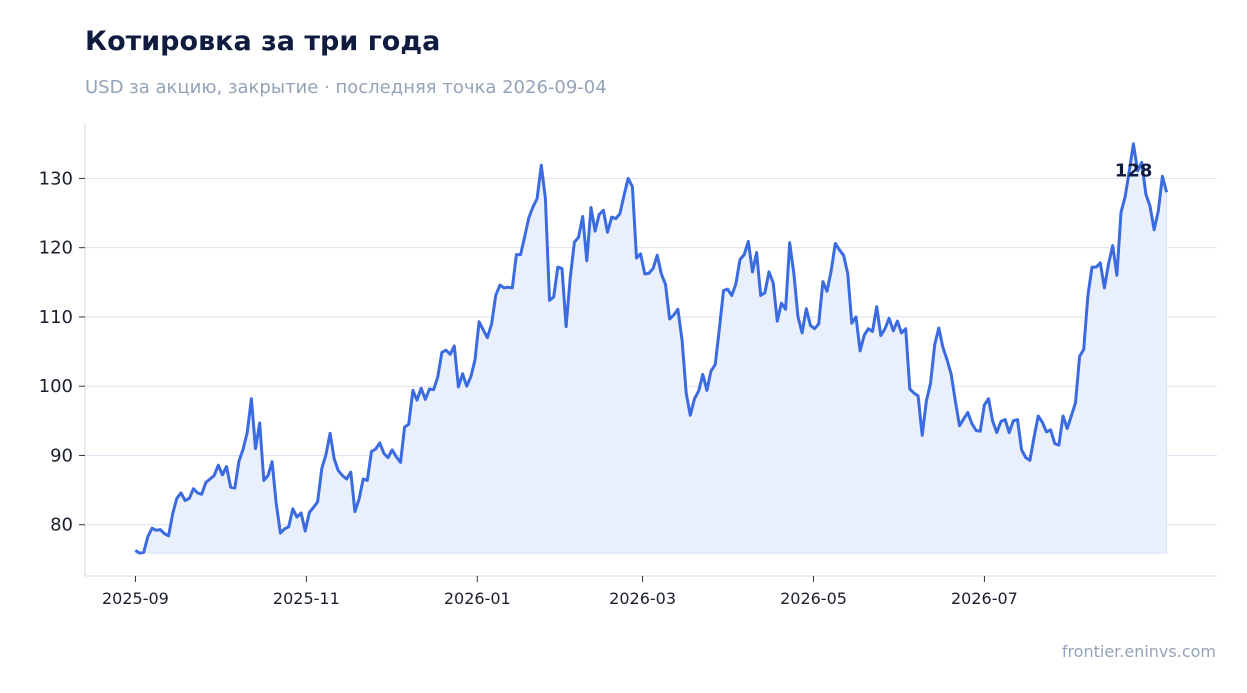  I want to click on x-tick-label: 2026-05, so click(813, 598).